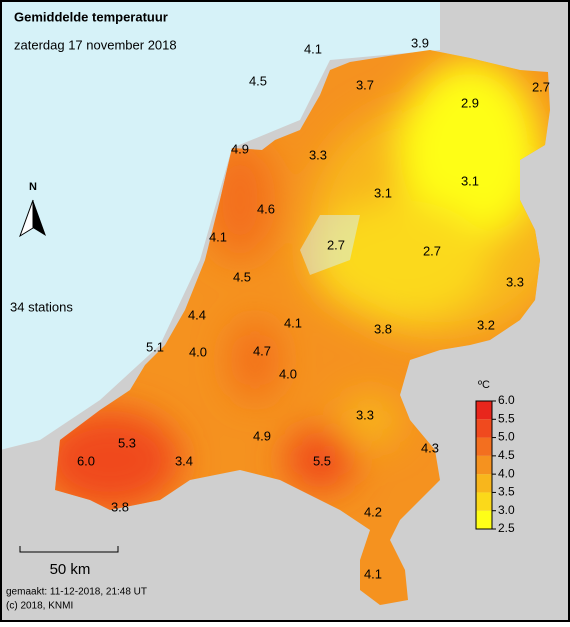 This screenshot has width=570, height=627. What do you see at coordinates (495, 464) in the screenshot?
I see `legend: 6.0 5.5 5.0 4.5 4.0 3.5 3.0 2.5` at bounding box center [495, 464].